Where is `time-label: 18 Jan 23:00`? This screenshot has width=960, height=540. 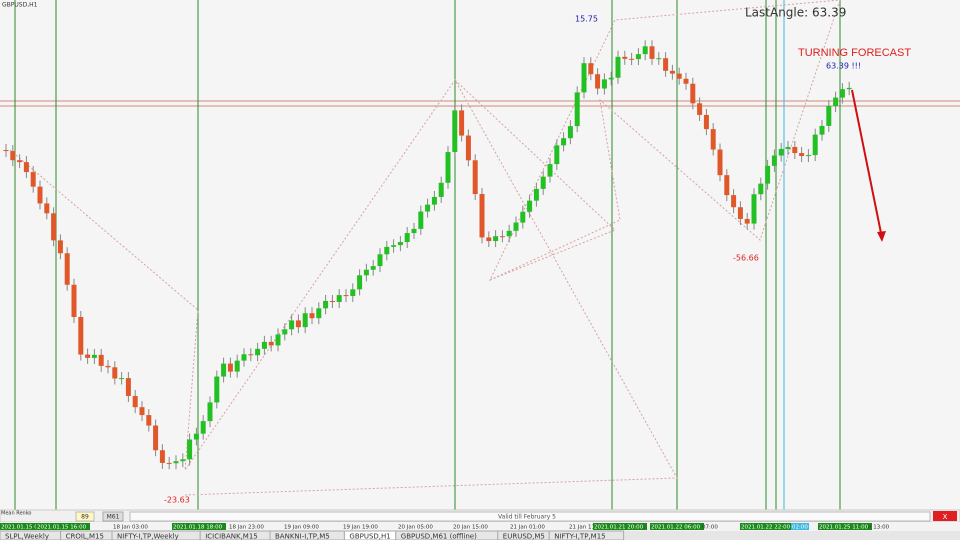 time-label: 18 Jan 23:00 is located at coordinates (246, 528).